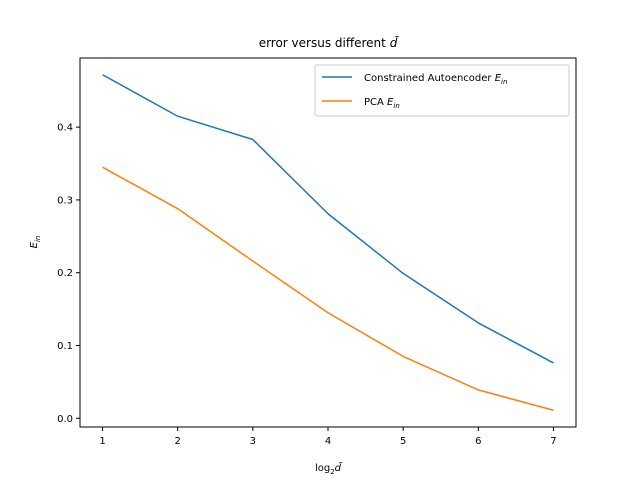 Image resolution: width=640 pixels, height=480 pixels. I want to click on x-axis-label: log2d̃, so click(329, 468).